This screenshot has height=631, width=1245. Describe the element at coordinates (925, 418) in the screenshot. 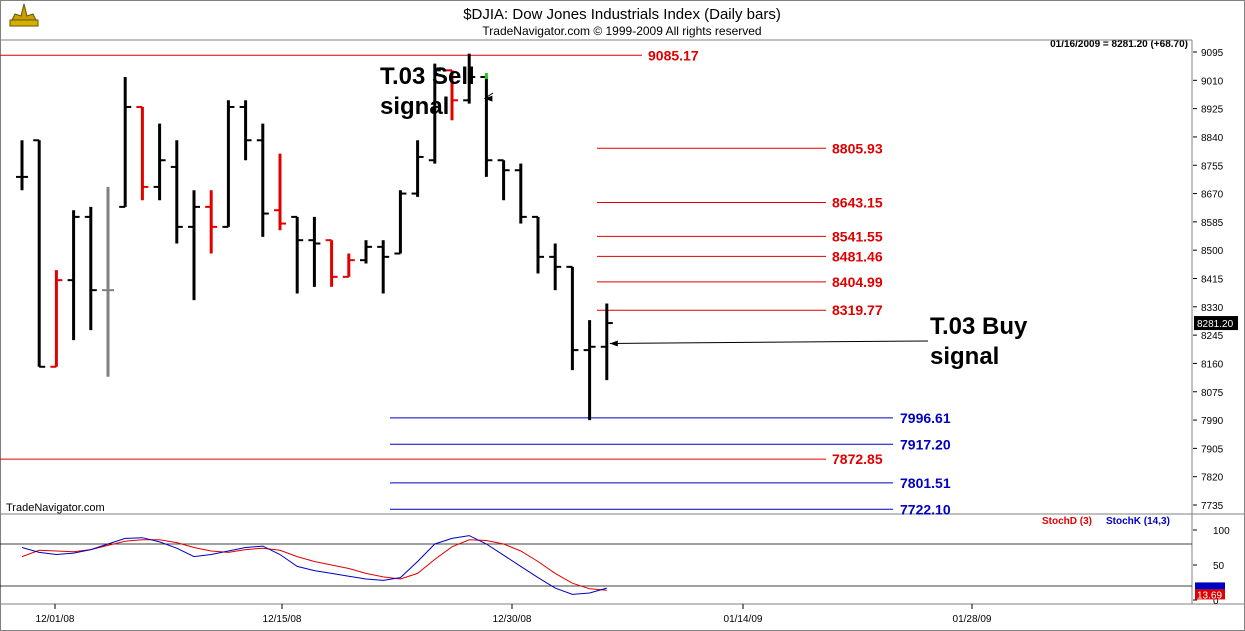

I see `support-label: 7996.61` at that location.